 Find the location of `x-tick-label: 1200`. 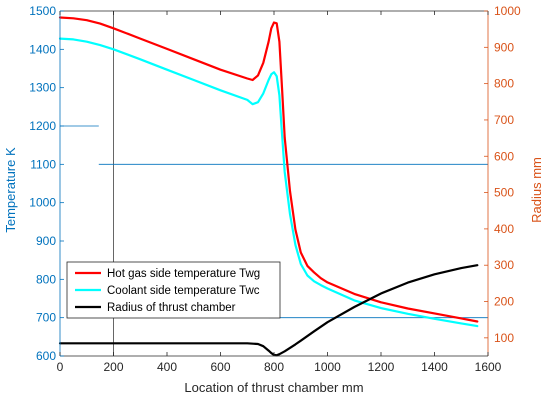

x-tick-label: 1200 is located at coordinates (381, 367).